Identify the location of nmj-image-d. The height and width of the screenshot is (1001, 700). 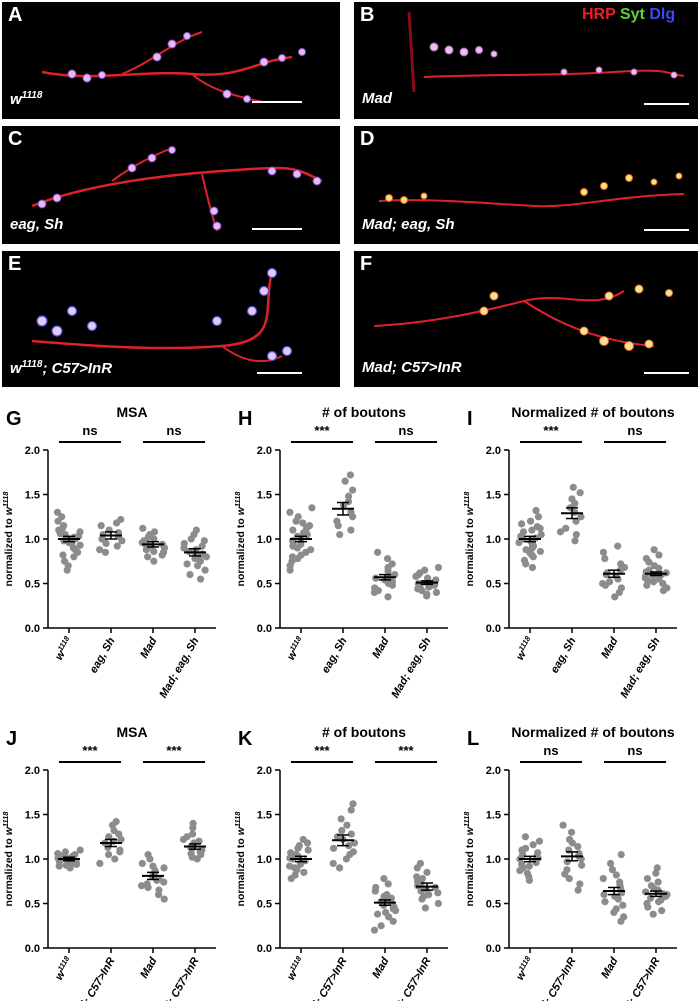
(533, 201).